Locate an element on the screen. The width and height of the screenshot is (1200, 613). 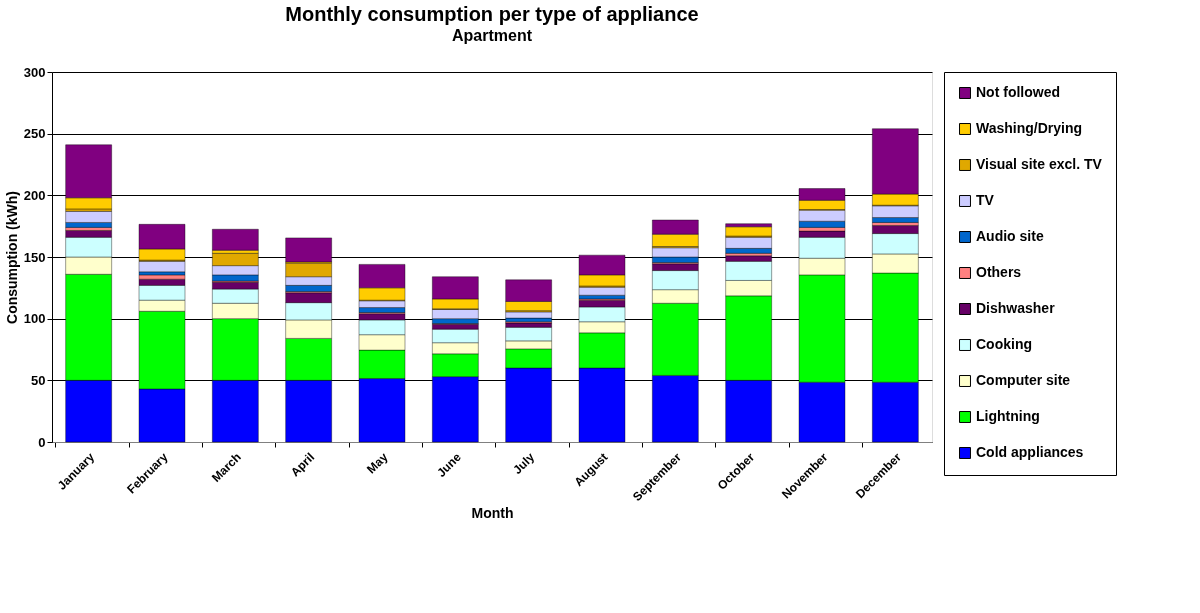
legend-label: Cold appliances is located at coordinates (1030, 452).